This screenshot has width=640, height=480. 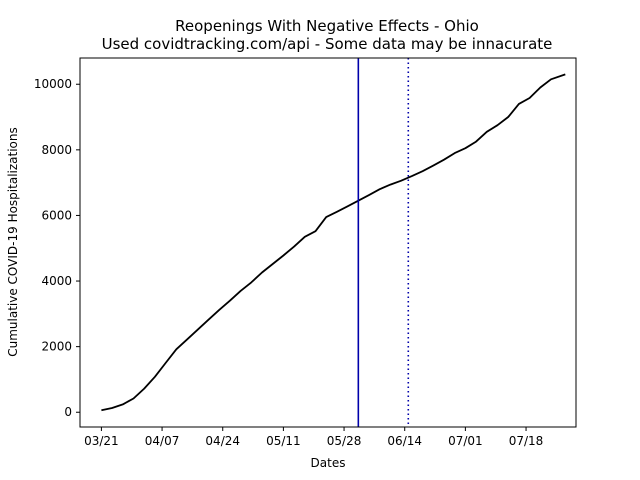 I want to click on y-tick-label-3: 6000, so click(x=56, y=215).